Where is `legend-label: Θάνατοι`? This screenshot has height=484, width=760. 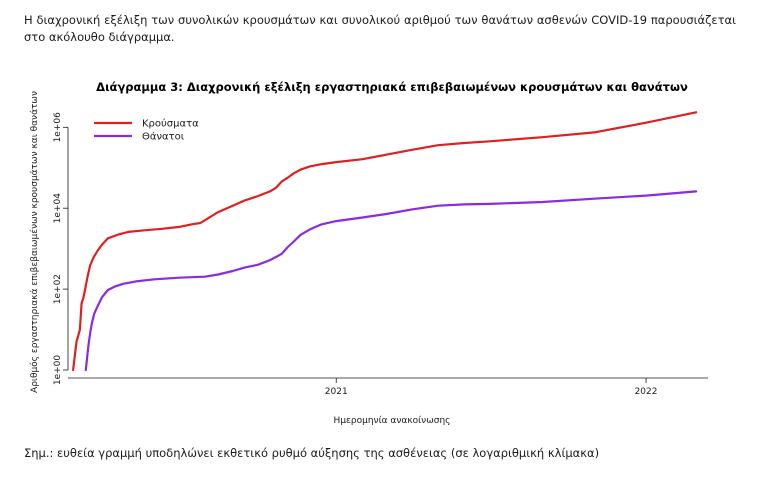 legend-label: Θάνατοι is located at coordinates (163, 137).